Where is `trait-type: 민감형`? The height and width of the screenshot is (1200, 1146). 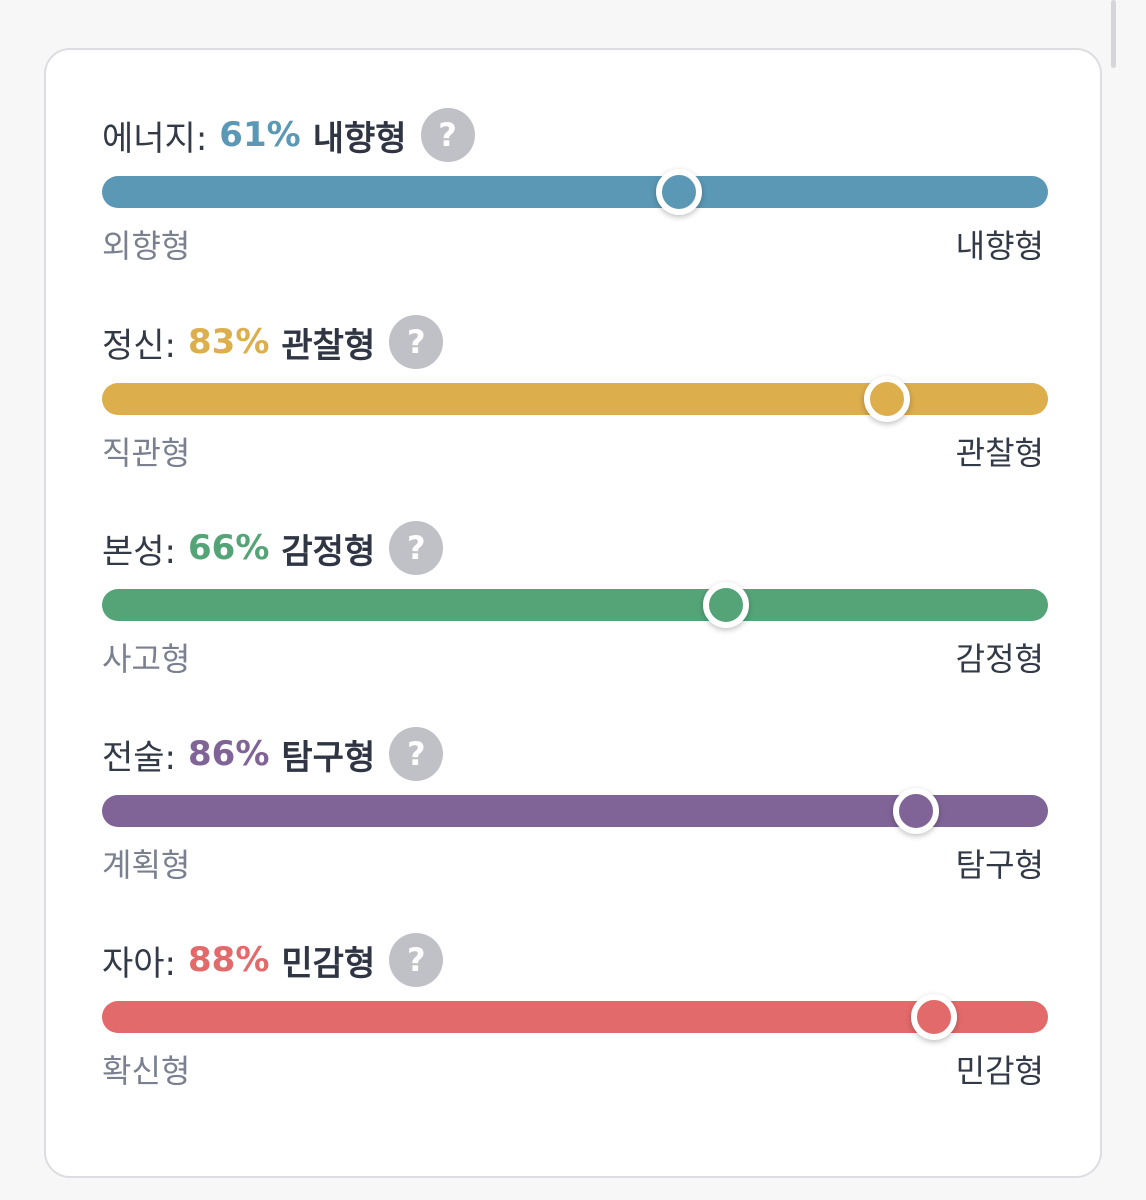 trait-type: 민감형 is located at coordinates (328, 963).